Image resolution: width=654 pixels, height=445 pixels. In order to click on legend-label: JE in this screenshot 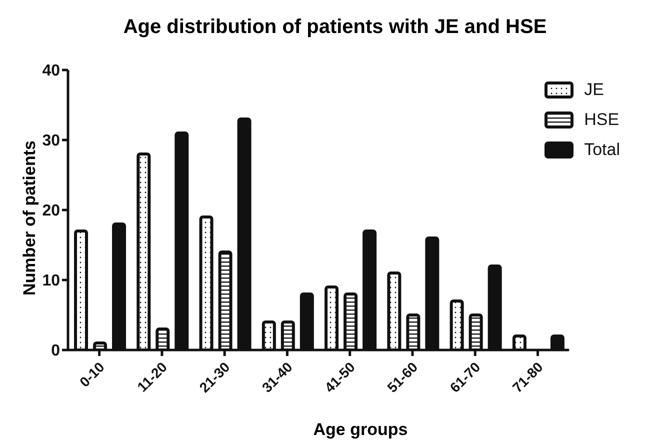, I will do `click(594, 90)`.